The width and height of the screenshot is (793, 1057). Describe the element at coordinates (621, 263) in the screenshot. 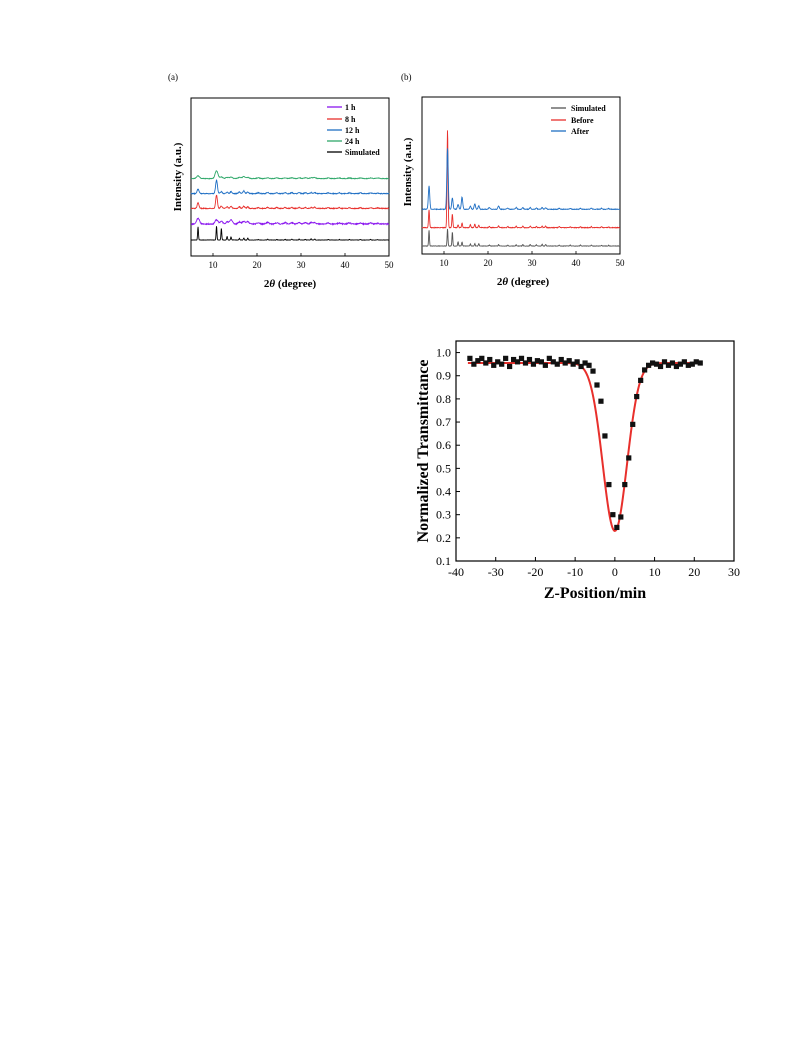

I see `panel-b-xtick-label: 50` at that location.